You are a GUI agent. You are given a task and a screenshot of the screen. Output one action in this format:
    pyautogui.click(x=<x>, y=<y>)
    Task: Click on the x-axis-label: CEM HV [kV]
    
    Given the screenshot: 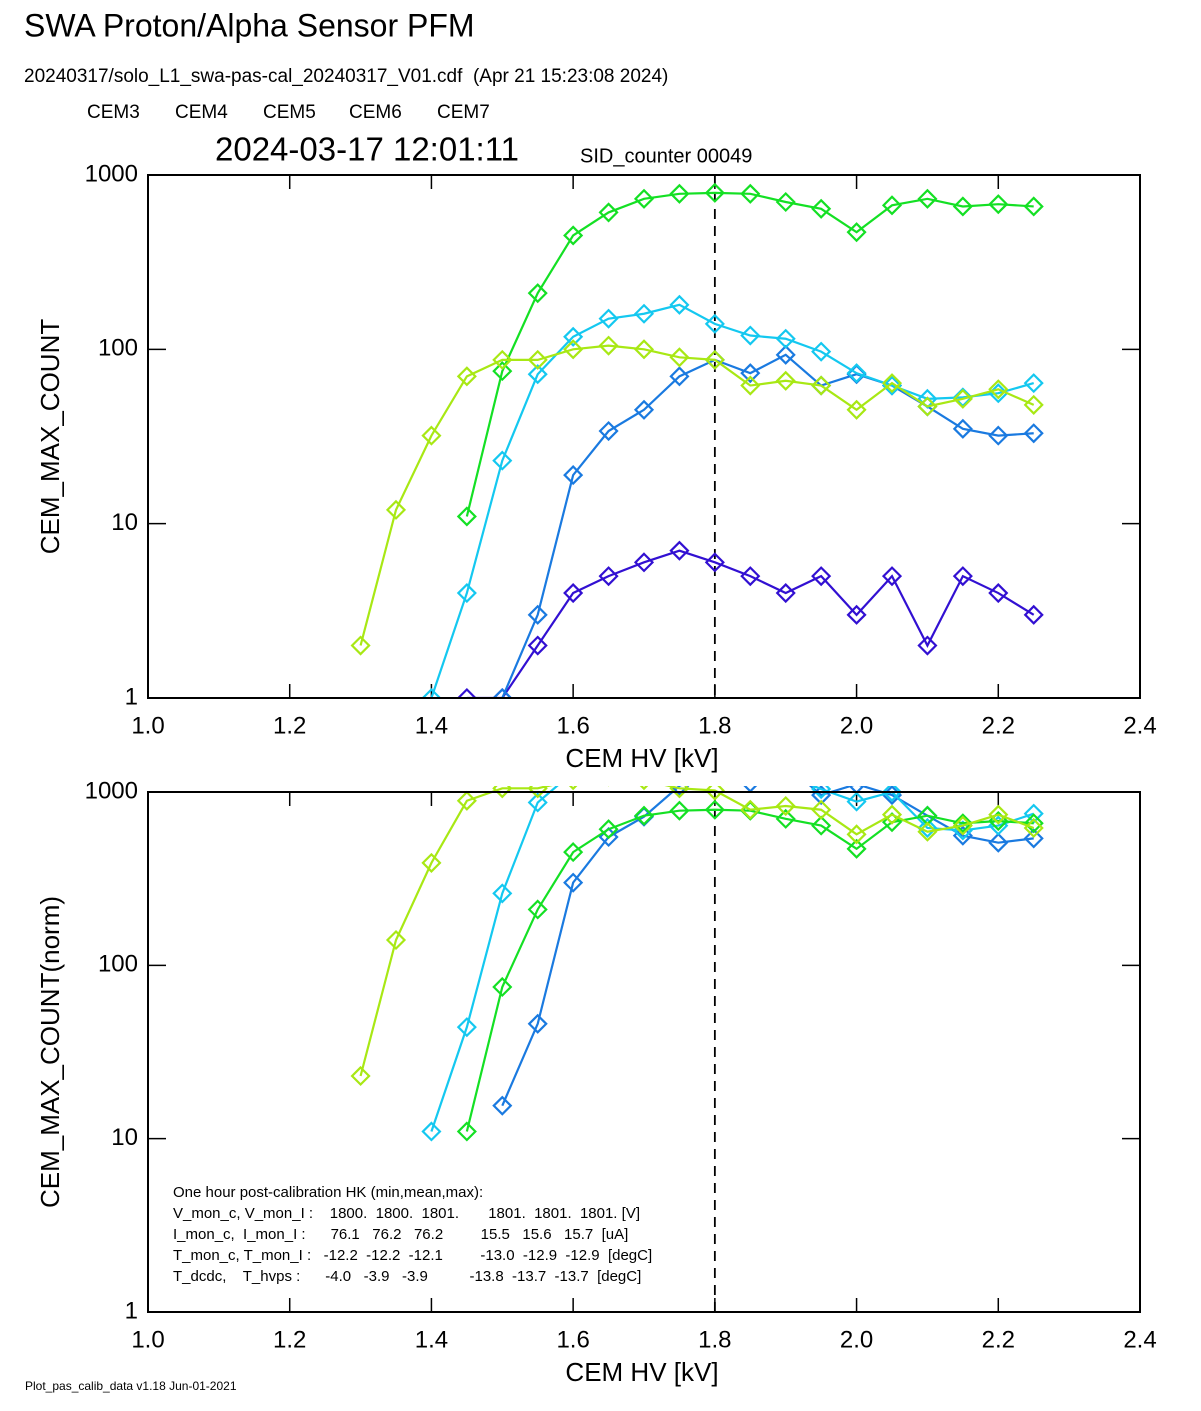 What is the action you would take?
    pyautogui.click(x=641, y=758)
    